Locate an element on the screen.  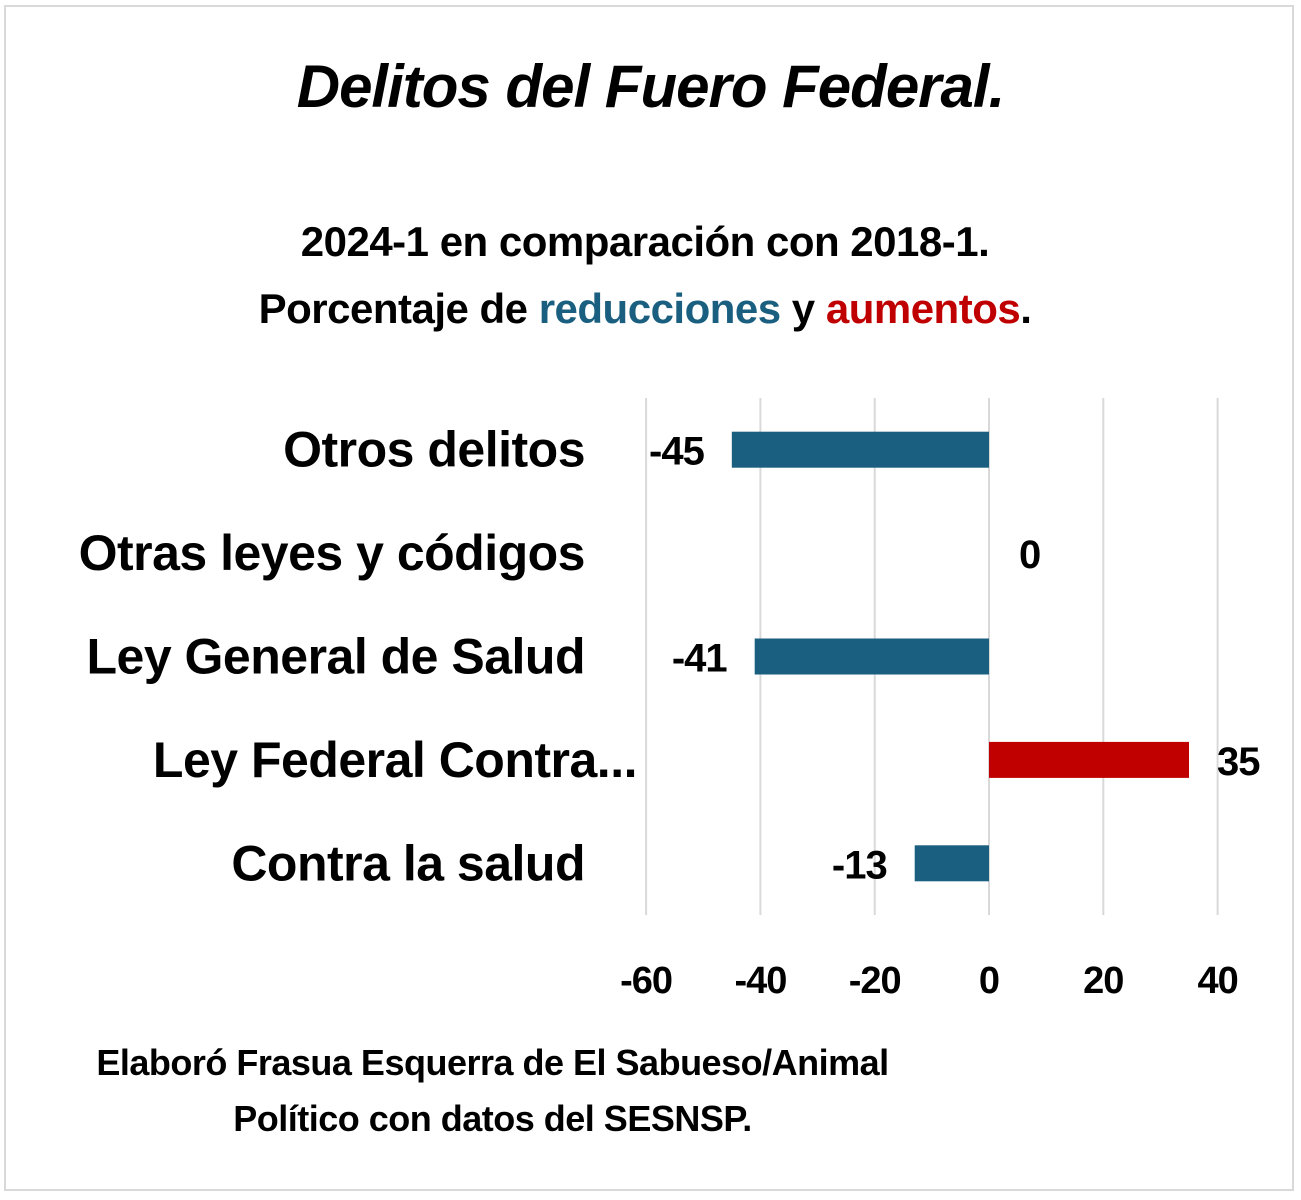
subtitle-suffix: . is located at coordinates (1026, 308).